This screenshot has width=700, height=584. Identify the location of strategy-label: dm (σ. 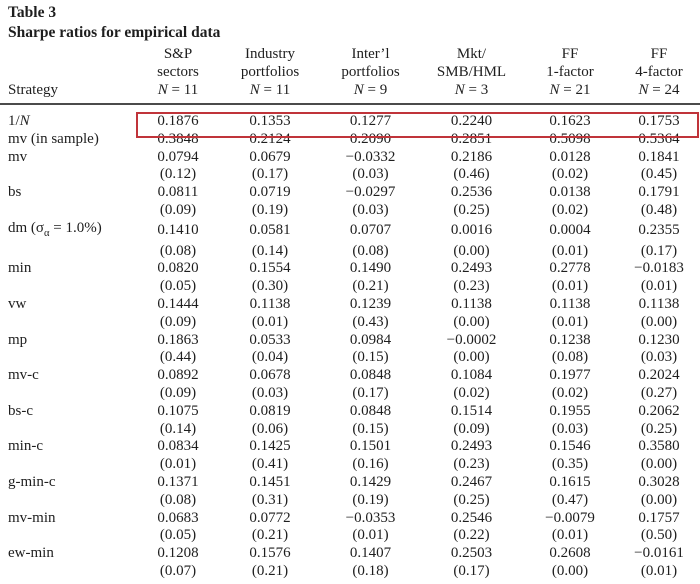
(26, 227).